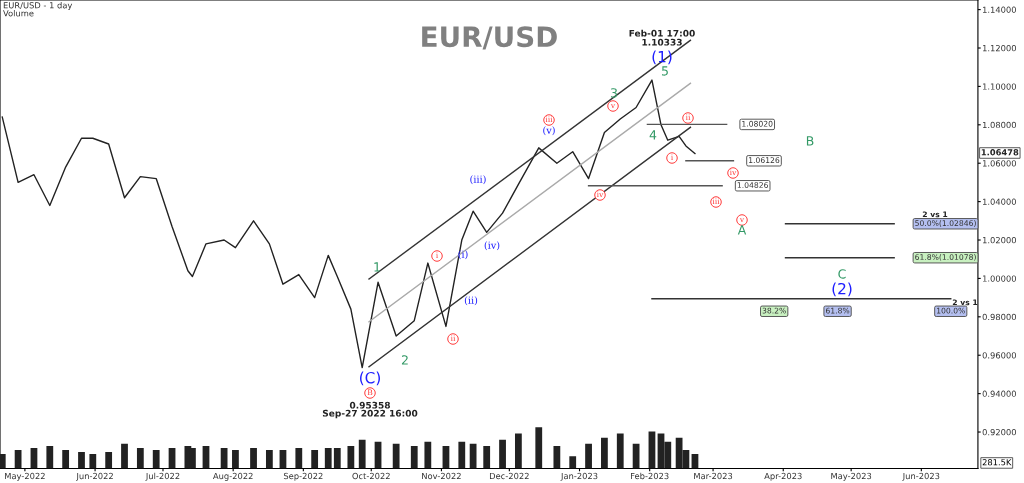 Image resolution: width=1024 pixels, height=483 pixels. Describe the element at coordinates (999, 317) in the screenshot. I see `y-tick-label: 0.98000` at that location.